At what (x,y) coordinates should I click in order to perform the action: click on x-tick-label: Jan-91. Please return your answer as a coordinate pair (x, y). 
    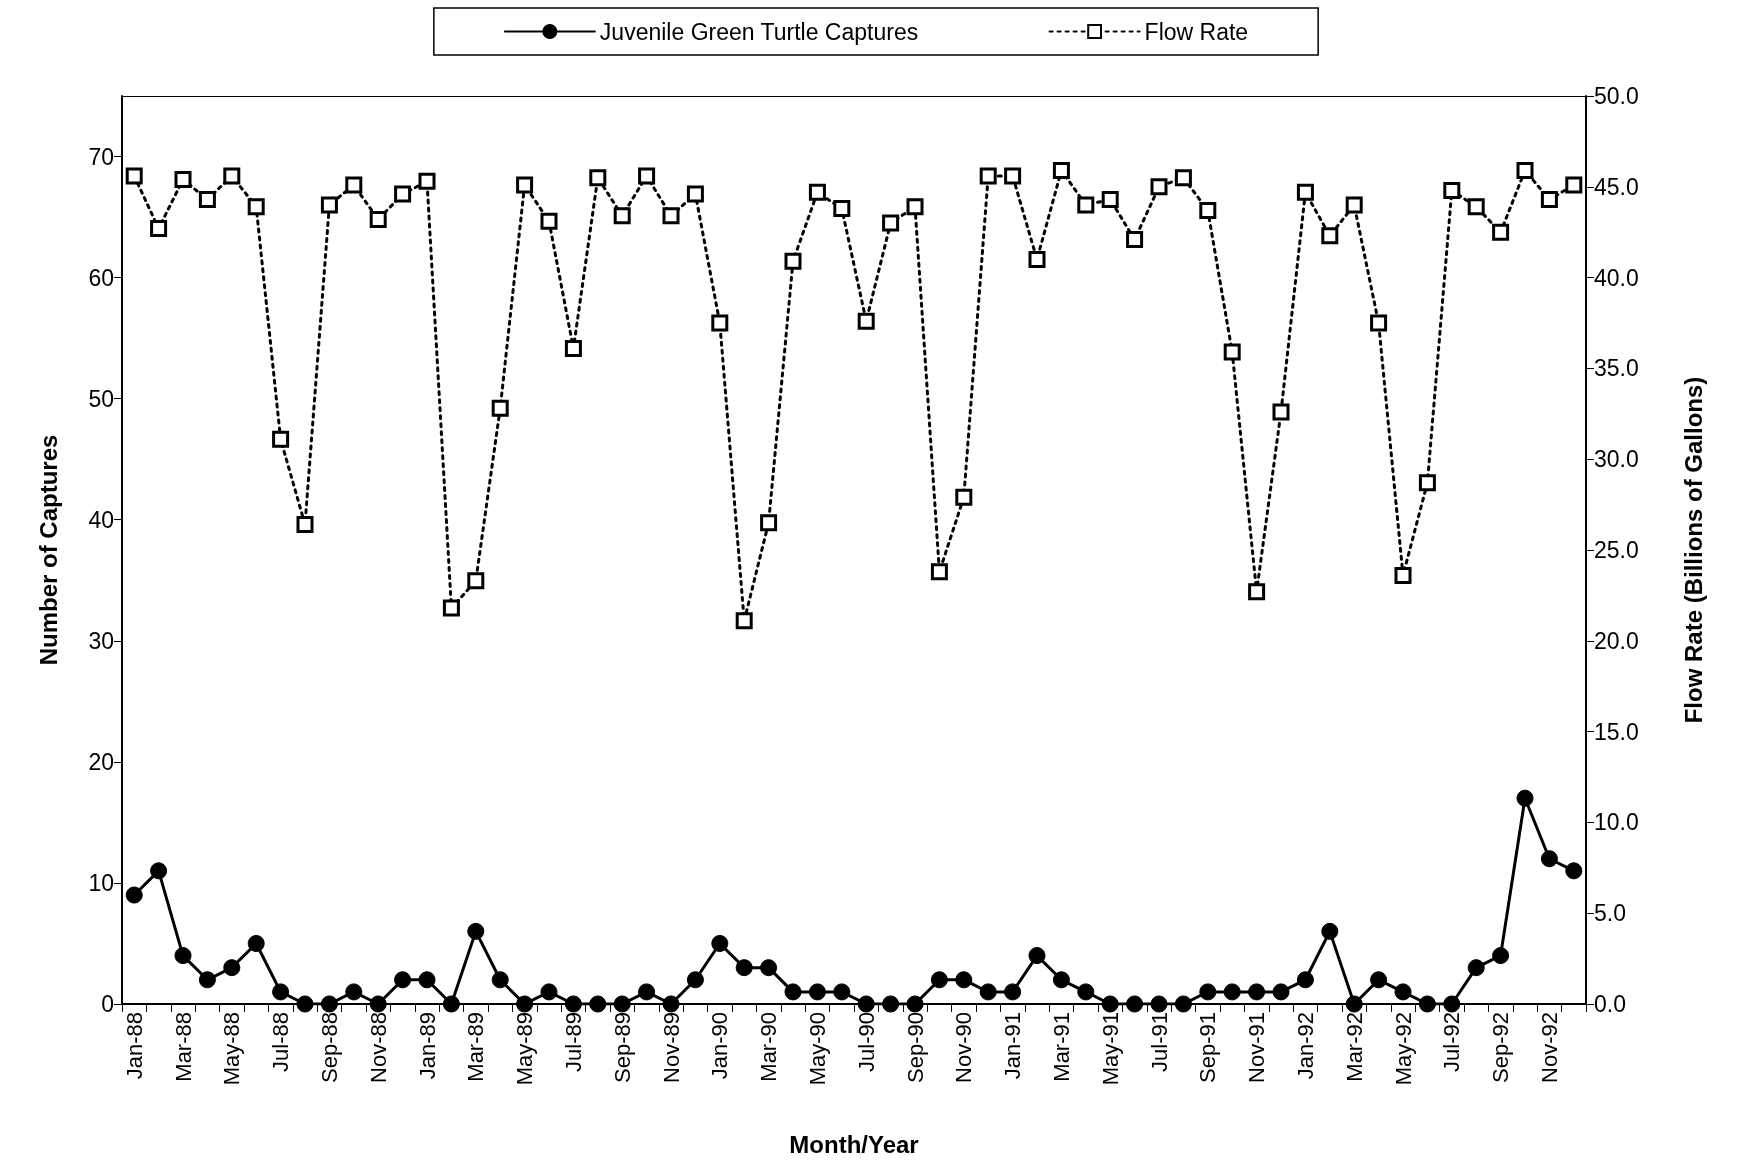
    Looking at the image, I should click on (1013, 1046).